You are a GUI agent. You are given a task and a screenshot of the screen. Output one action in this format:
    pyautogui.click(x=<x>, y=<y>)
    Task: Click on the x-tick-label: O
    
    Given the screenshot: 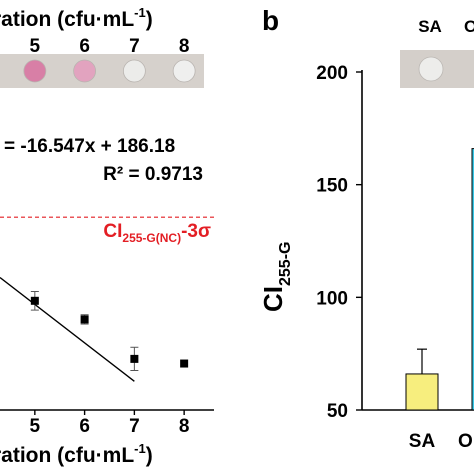 What is the action you would take?
    pyautogui.click(x=465, y=441)
    